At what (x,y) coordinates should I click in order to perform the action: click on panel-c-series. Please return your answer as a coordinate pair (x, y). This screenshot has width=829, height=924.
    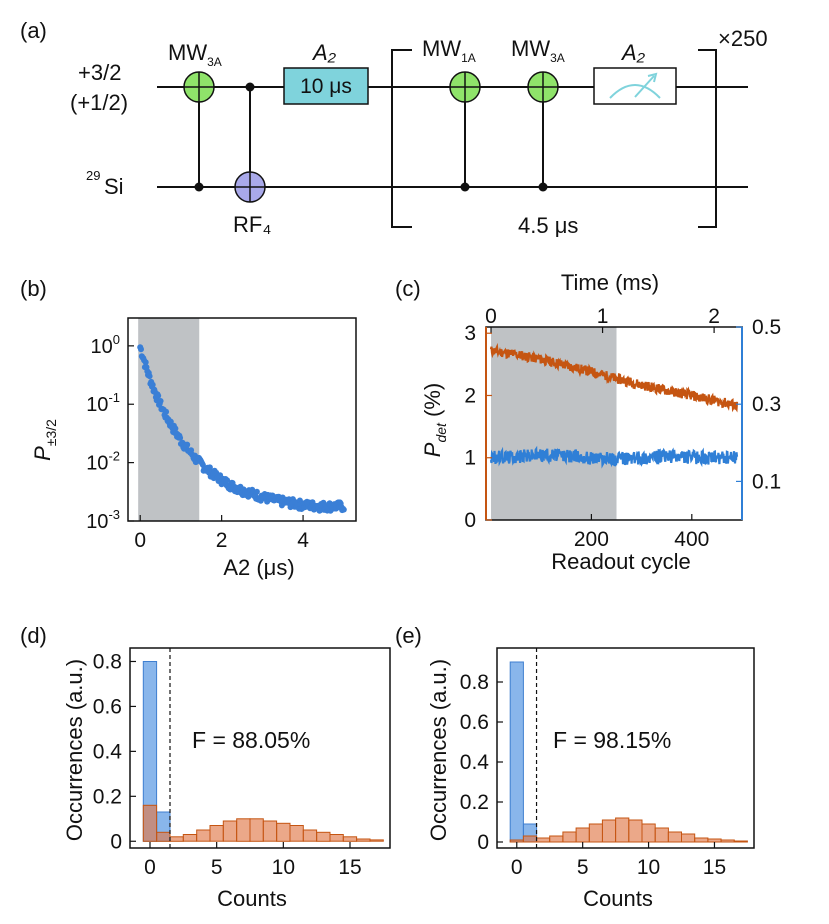
    Looking at the image, I should click on (614, 405).